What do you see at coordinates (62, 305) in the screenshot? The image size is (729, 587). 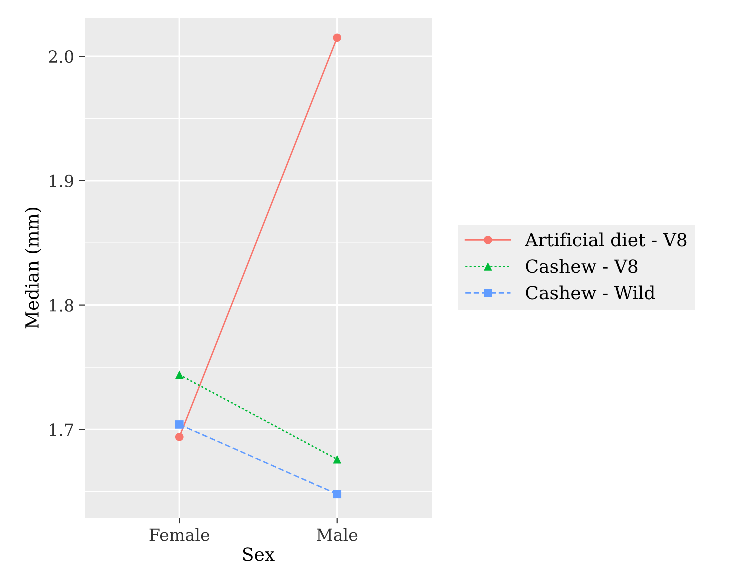 I see `y-tick-label: 1.8` at bounding box center [62, 305].